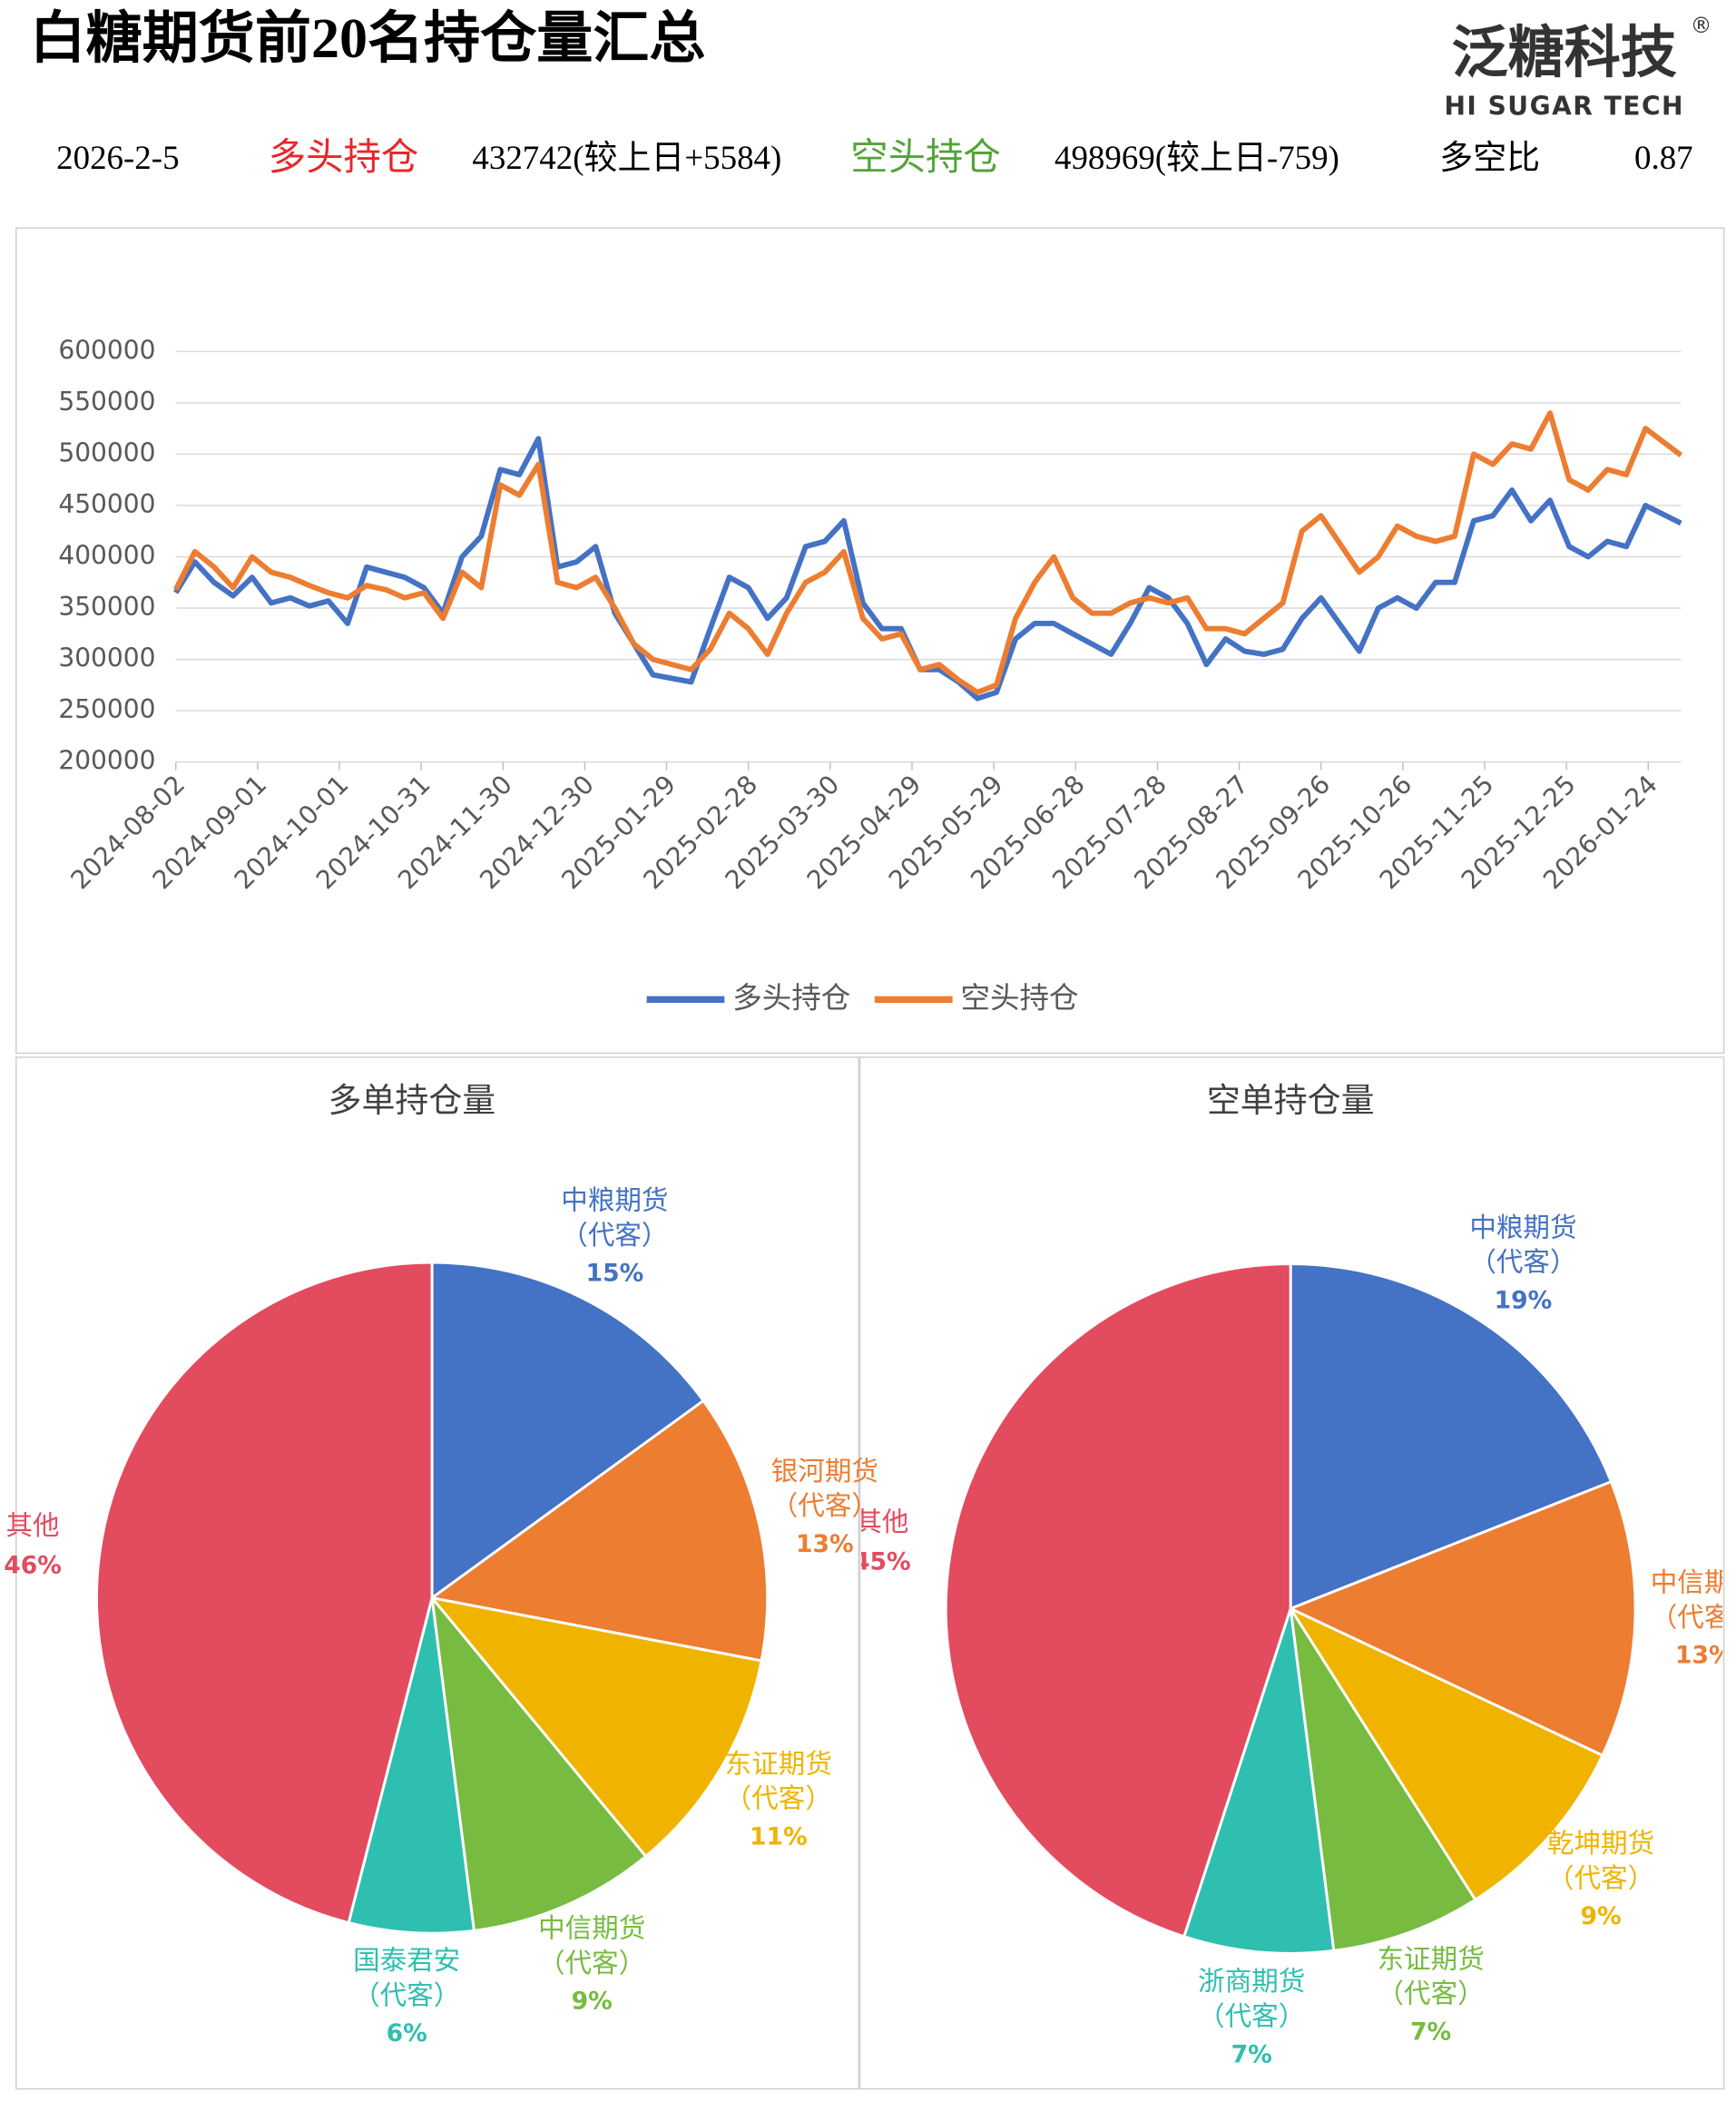  Describe the element at coordinates (1020, 997) in the screenshot. I see `legend-label: 空头持仓` at that location.